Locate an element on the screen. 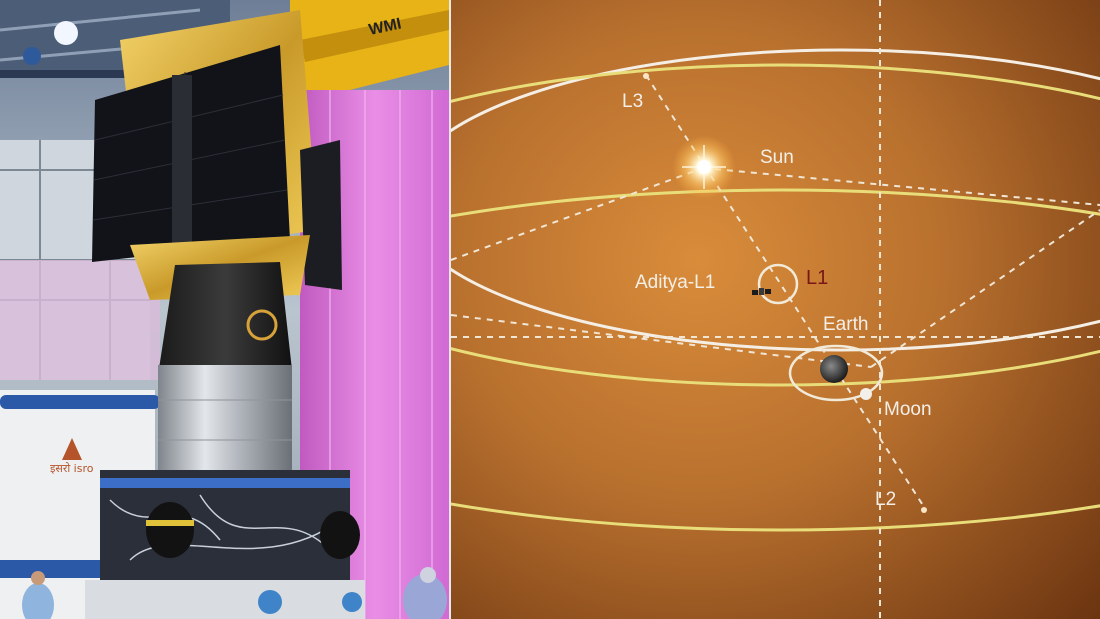 The height and width of the screenshot is (619, 1100). aditya-label: Aditya-L1 is located at coordinates (675, 282).